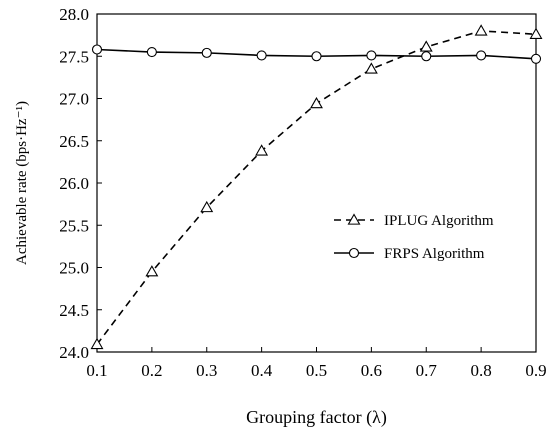  Describe the element at coordinates (74, 225) in the screenshot. I see `y-tick-label: 25.5` at that location.